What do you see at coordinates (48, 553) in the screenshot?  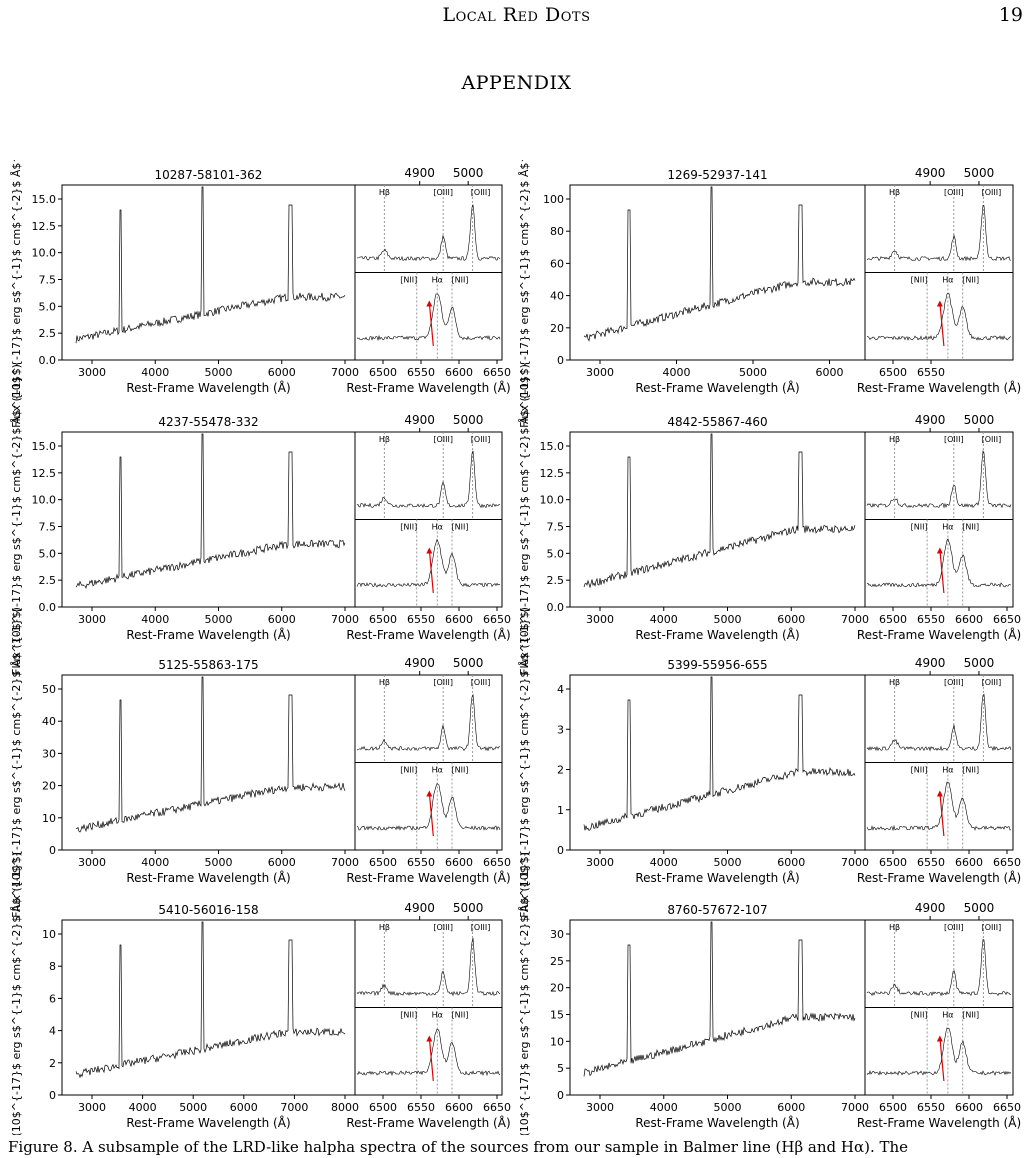 I see `y-tick-label: 5.0` at bounding box center [48, 553].